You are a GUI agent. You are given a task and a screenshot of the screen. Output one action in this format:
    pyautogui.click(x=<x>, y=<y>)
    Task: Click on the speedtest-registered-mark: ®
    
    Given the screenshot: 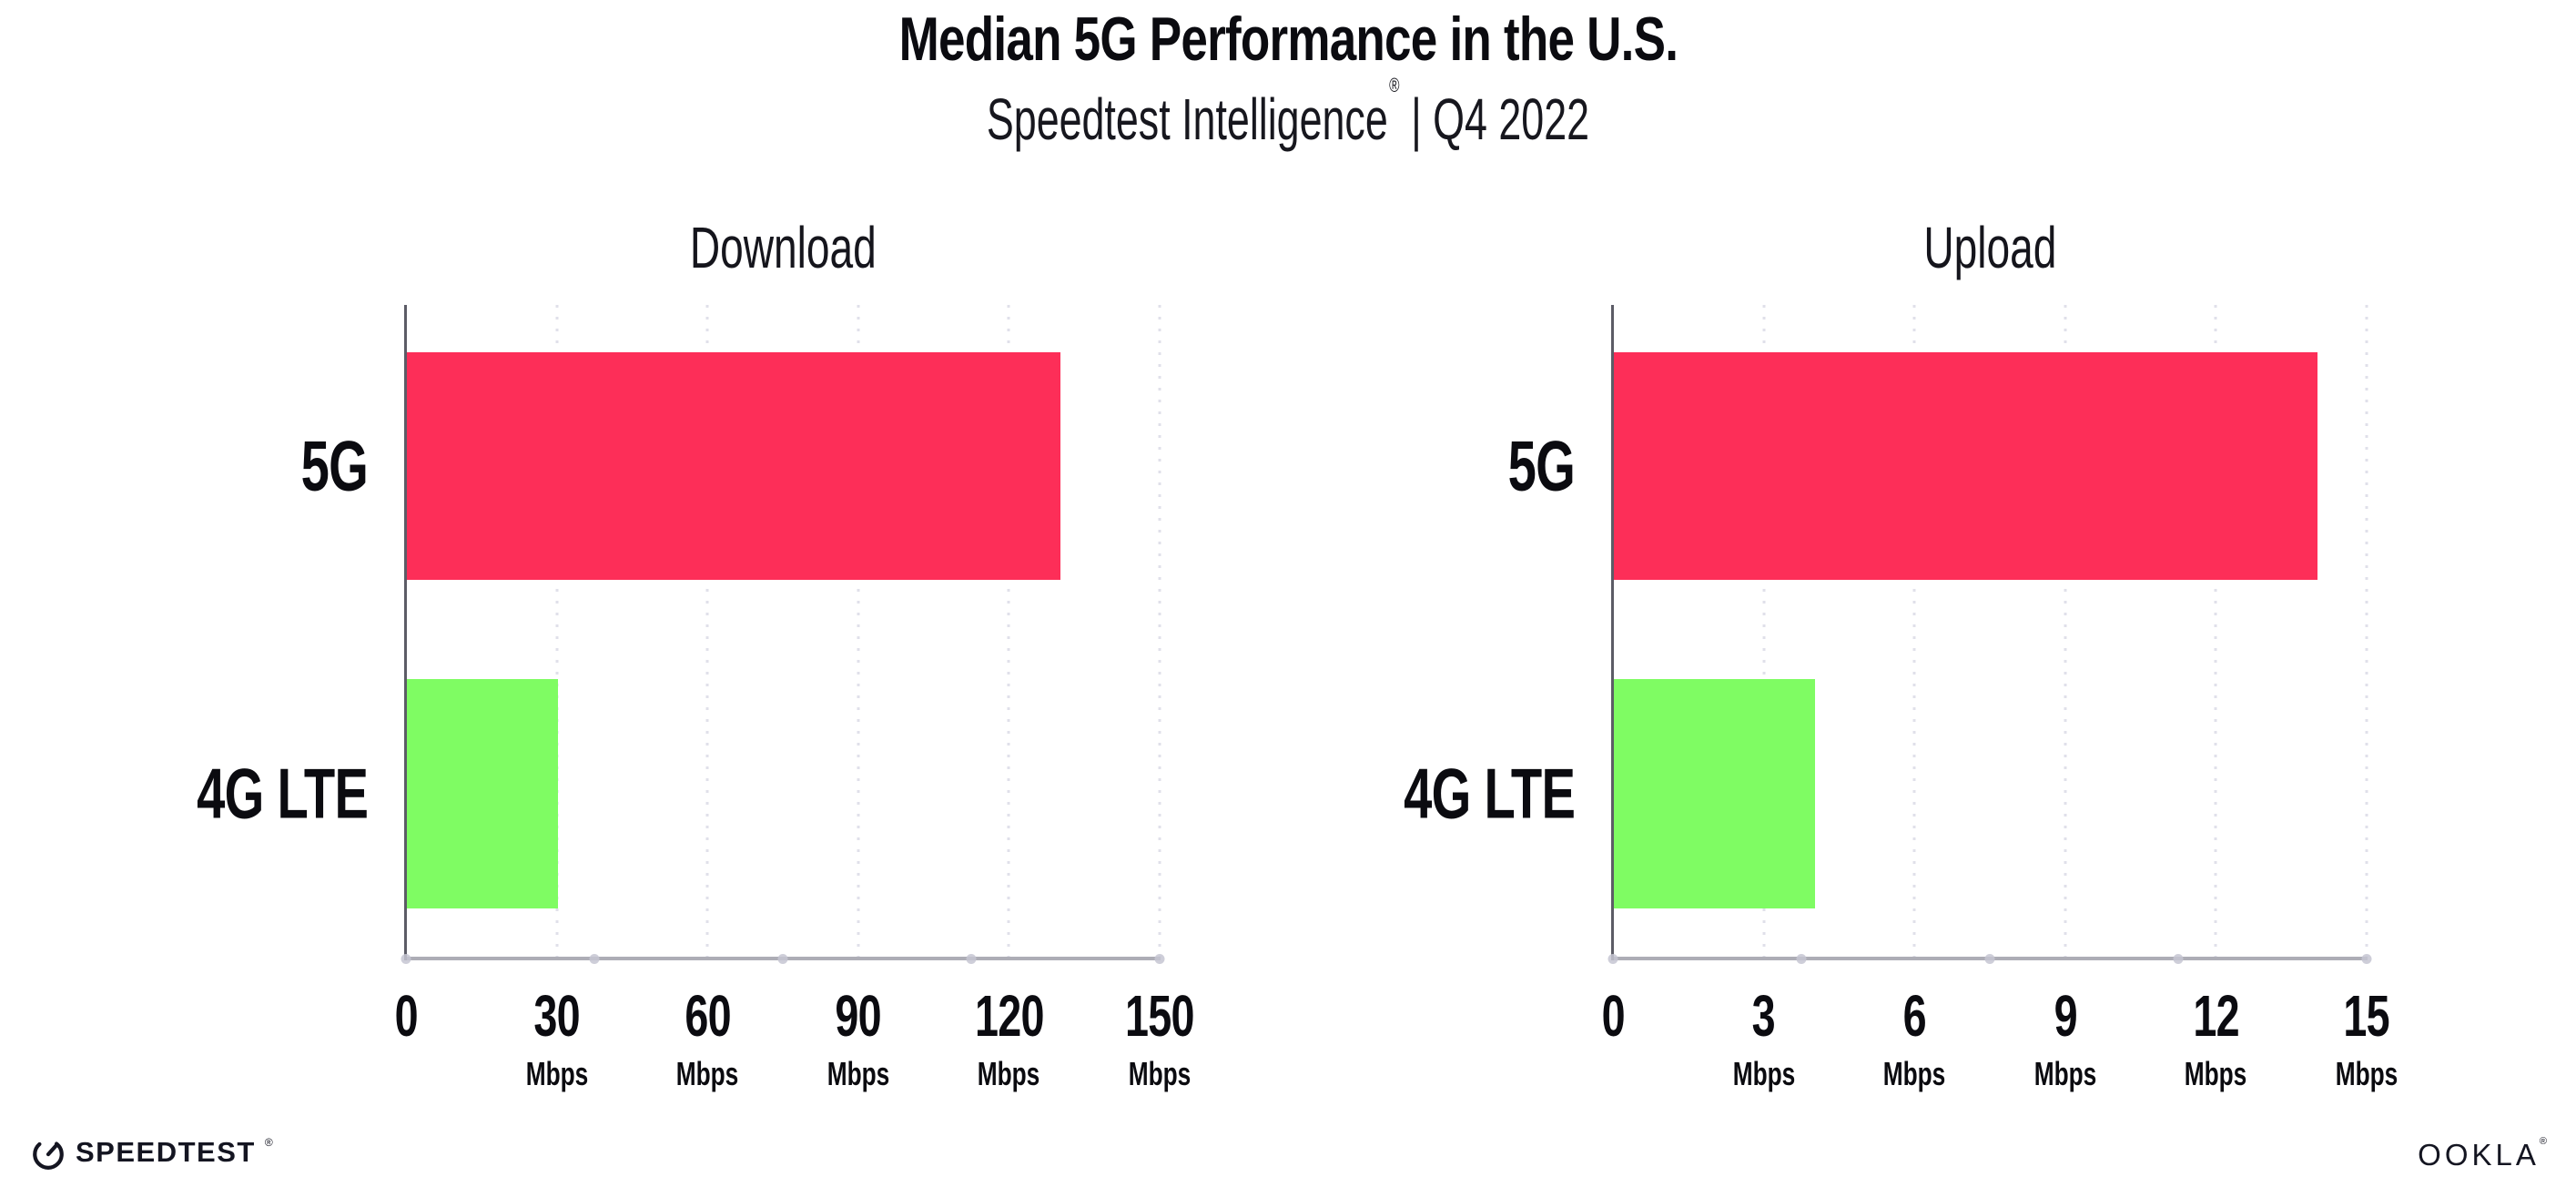 What is the action you would take?
    pyautogui.click(x=268, y=1143)
    